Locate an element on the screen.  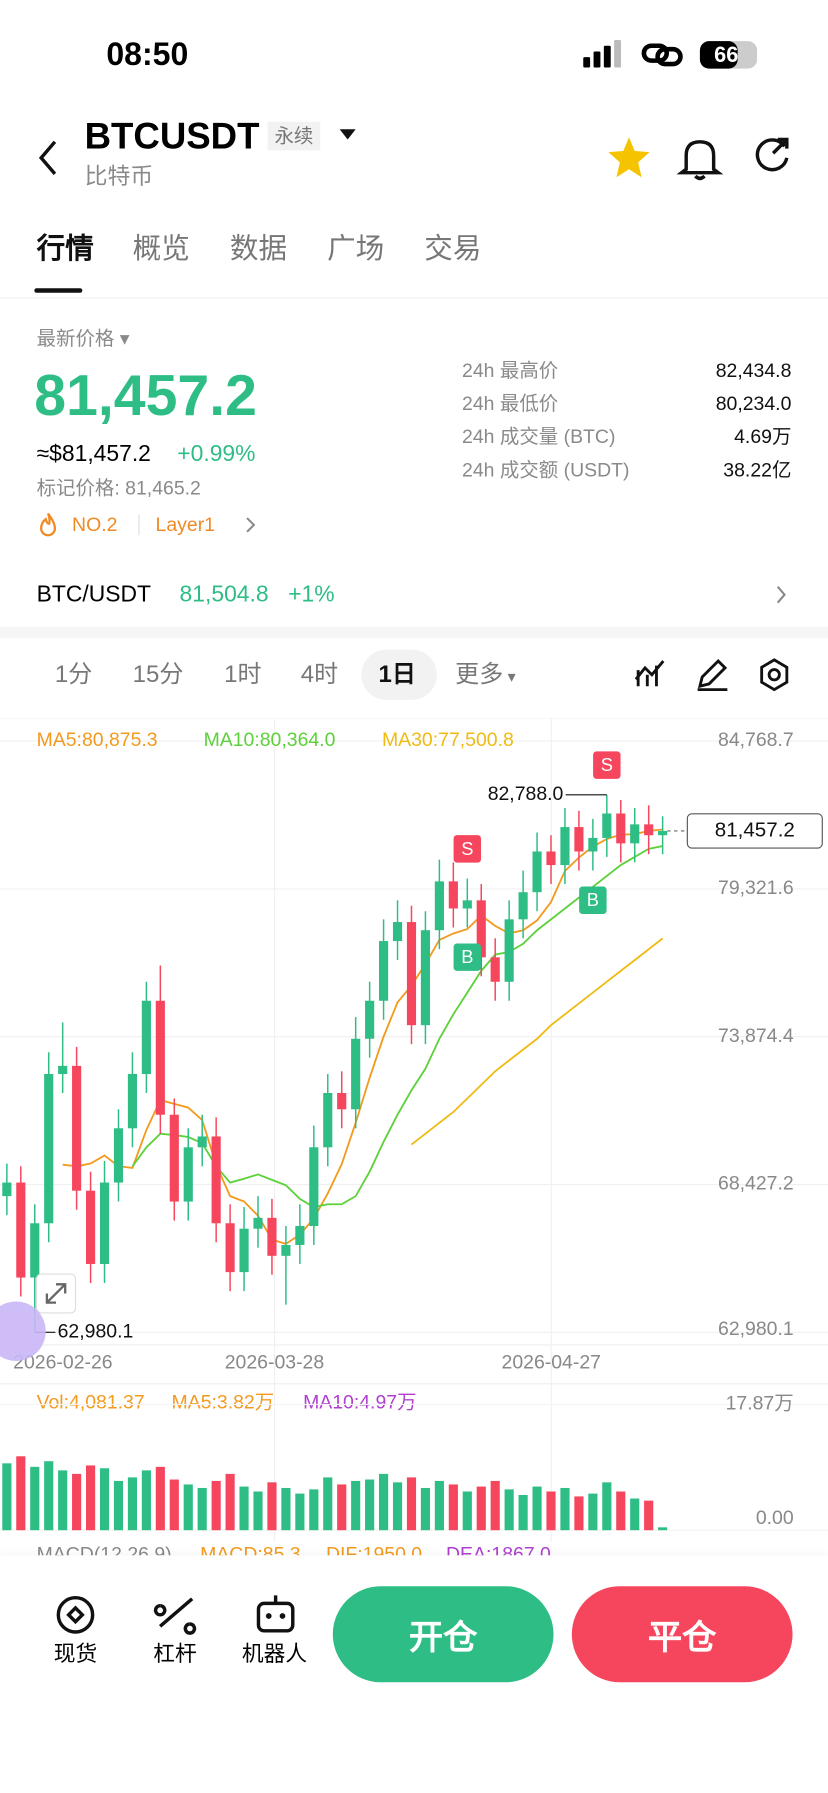
signal-label: B is located at coordinates (467, 956).